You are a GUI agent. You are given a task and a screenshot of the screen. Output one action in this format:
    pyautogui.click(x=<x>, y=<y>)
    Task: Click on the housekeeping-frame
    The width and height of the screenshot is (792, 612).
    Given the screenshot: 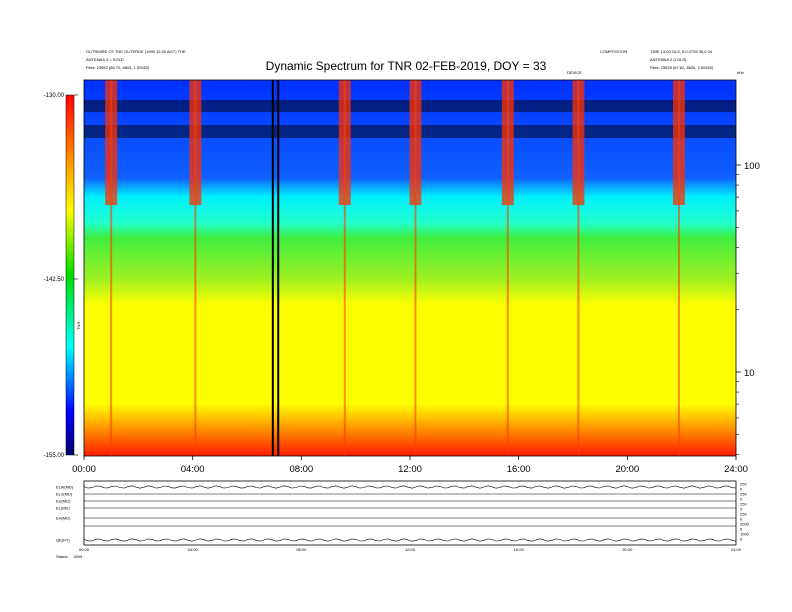 What is the action you would take?
    pyautogui.click(x=410, y=513)
    